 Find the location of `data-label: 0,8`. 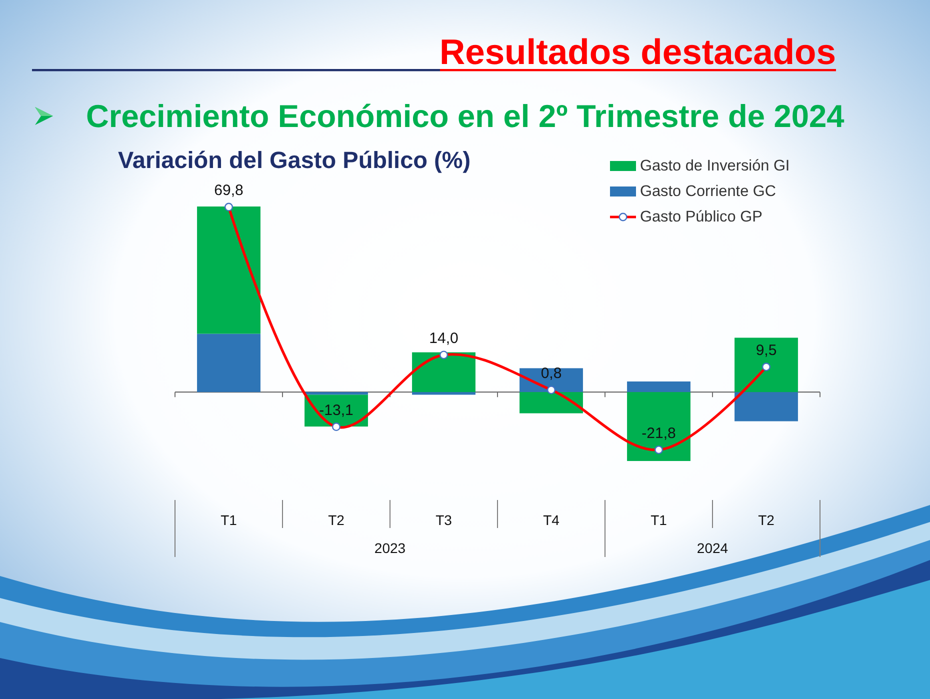

data-label: 0,8 is located at coordinates (551, 373).